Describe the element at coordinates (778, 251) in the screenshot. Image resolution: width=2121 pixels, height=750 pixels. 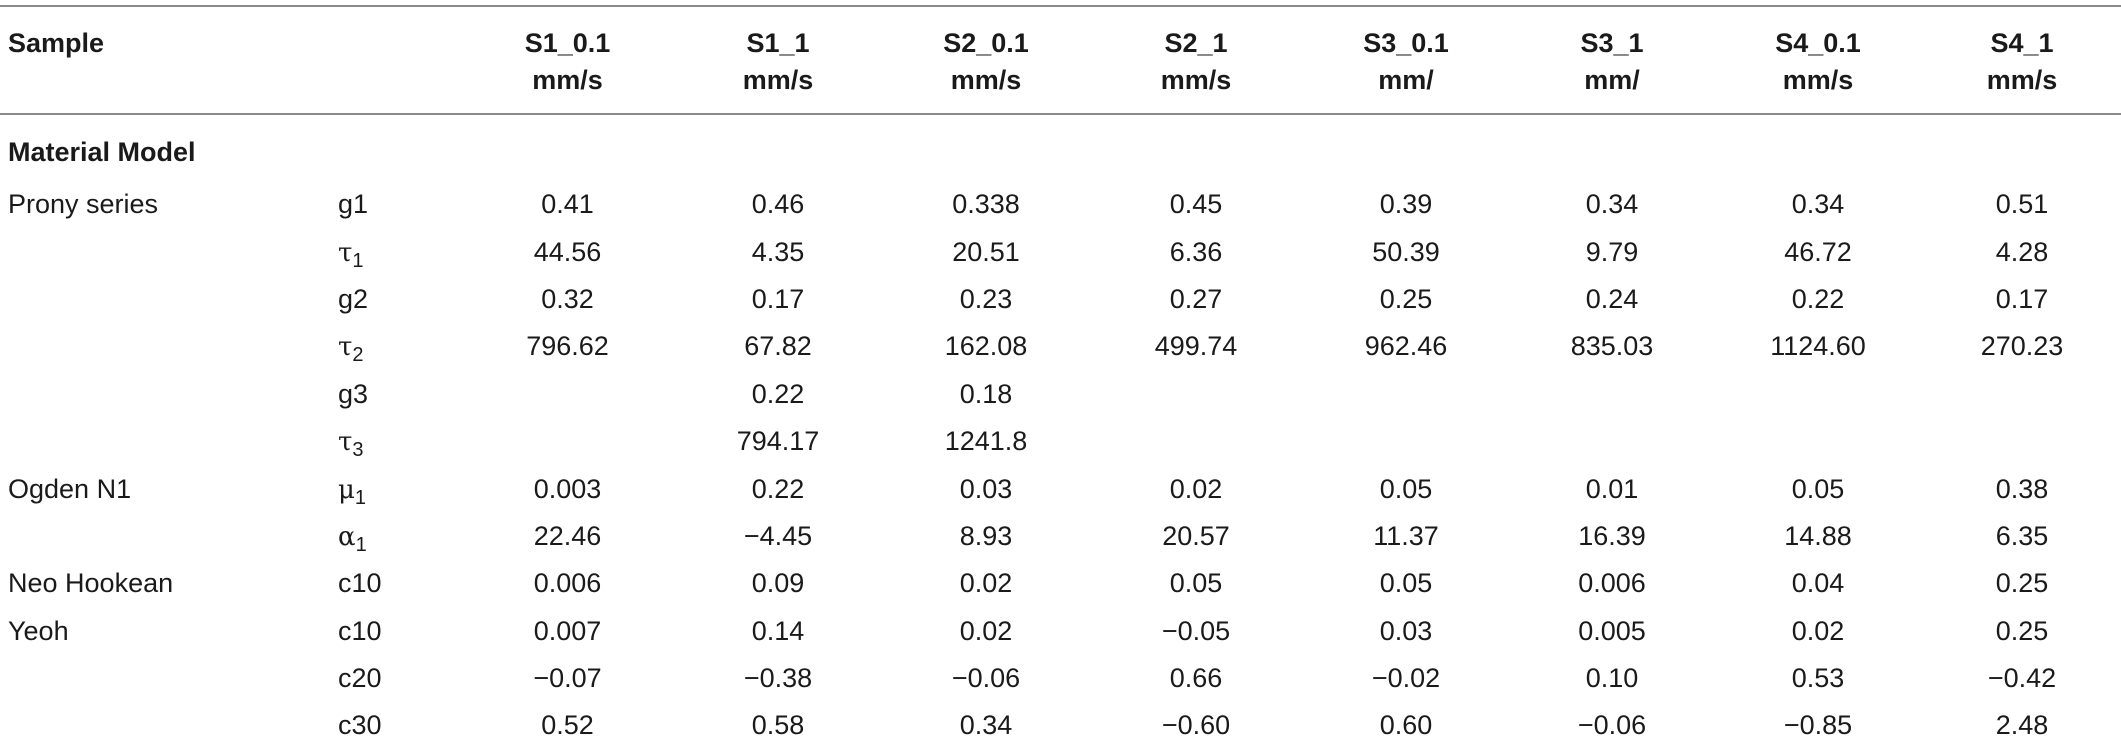
I see `value-cell: 4.35` at that location.